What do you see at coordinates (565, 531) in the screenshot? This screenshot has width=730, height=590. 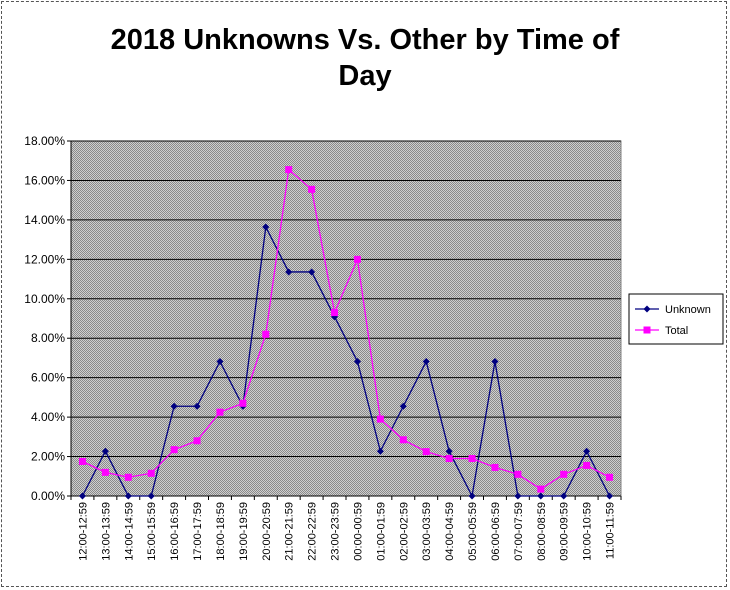 I see `x-tick-label: 09:00-09:59` at bounding box center [565, 531].